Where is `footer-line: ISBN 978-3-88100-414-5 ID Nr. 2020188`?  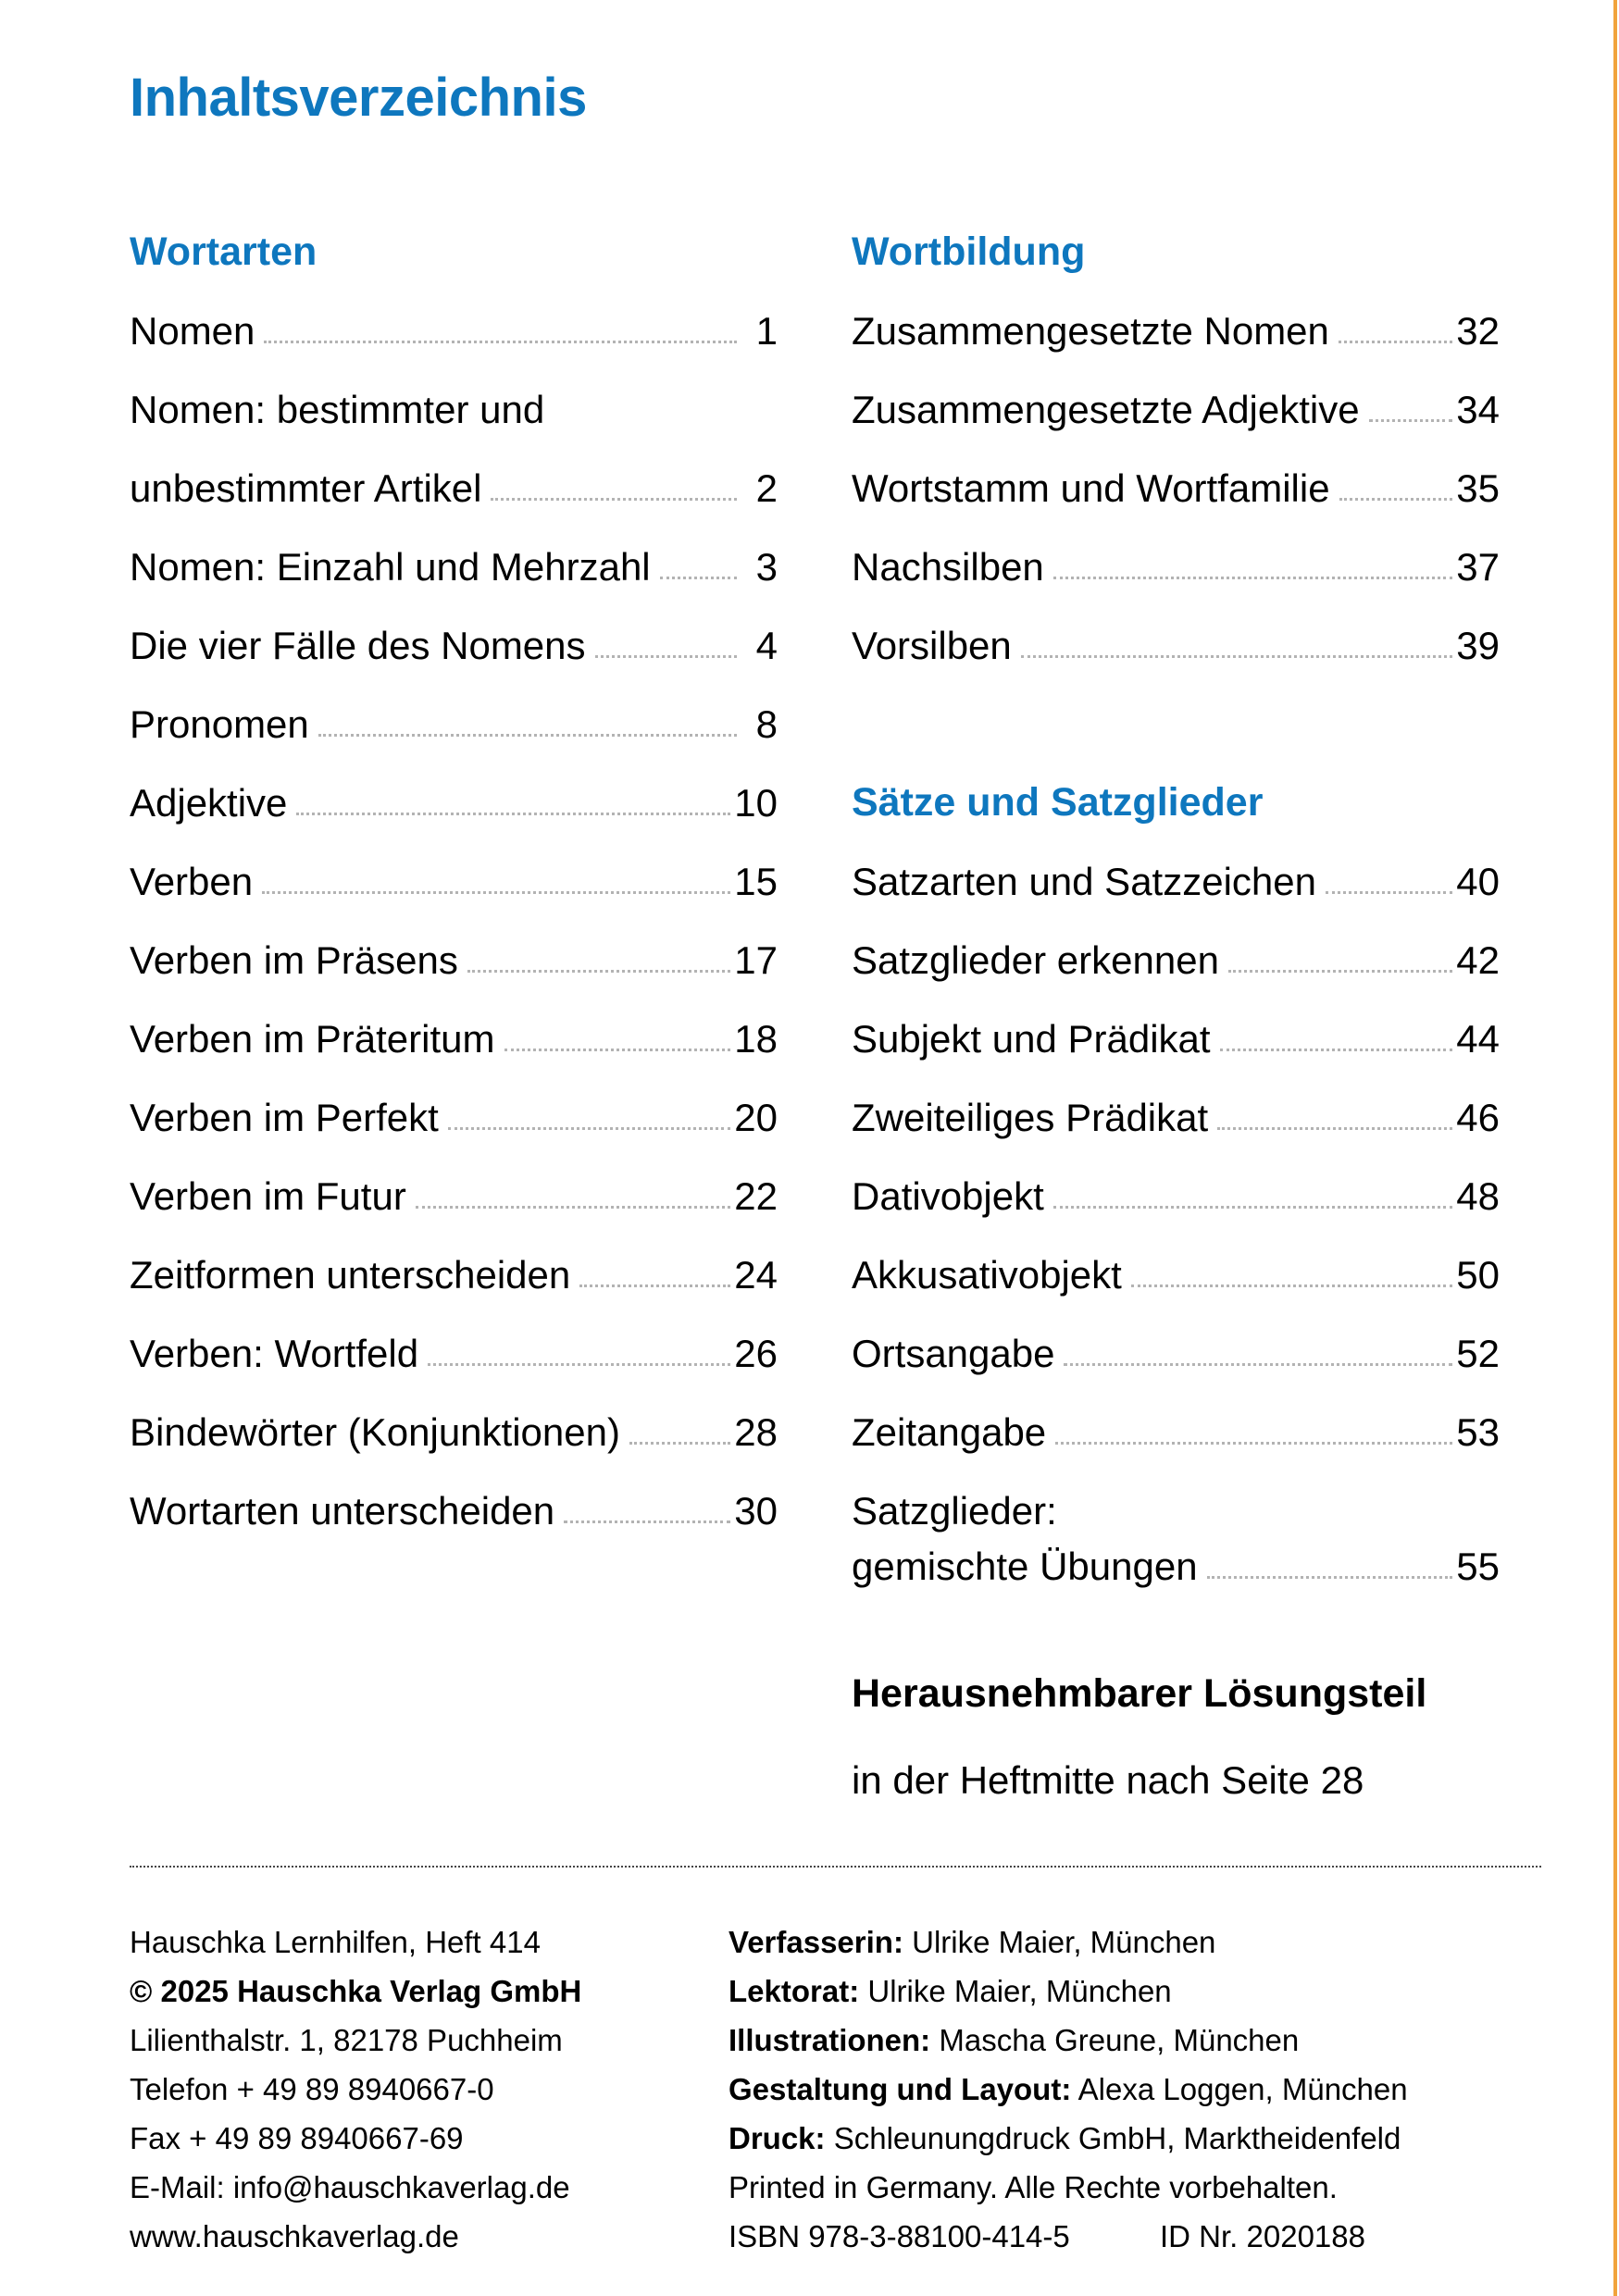
footer-line: ISBN 978-3-88100-414-5 ID Nr. 2020188 is located at coordinates (1136, 2237).